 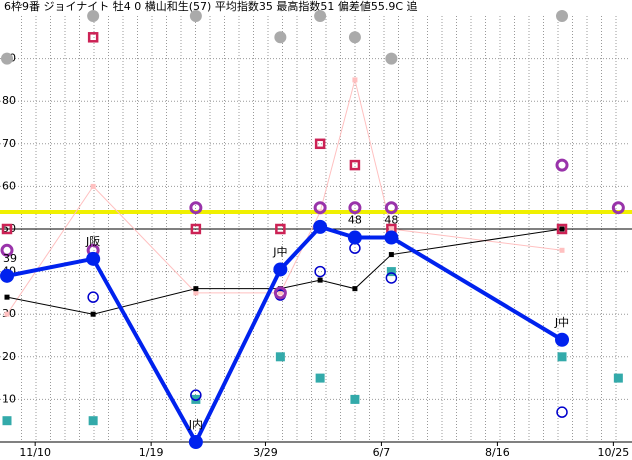 What do you see at coordinates (9, 398) in the screenshot?
I see `y-tick-label: 10` at bounding box center [9, 398].